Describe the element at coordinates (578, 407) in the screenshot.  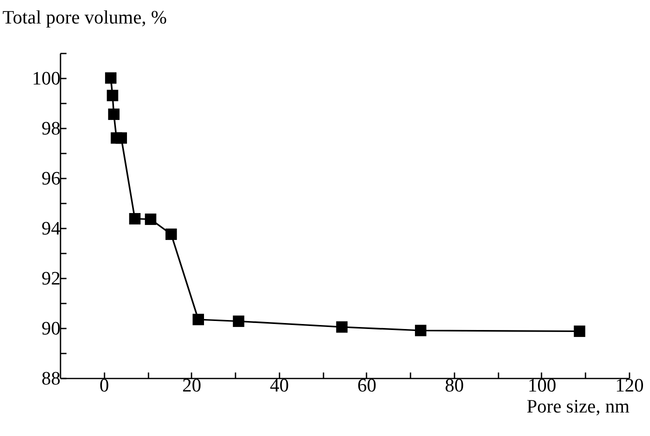
I see `x-axis-title: Pore size, nm` at that location.